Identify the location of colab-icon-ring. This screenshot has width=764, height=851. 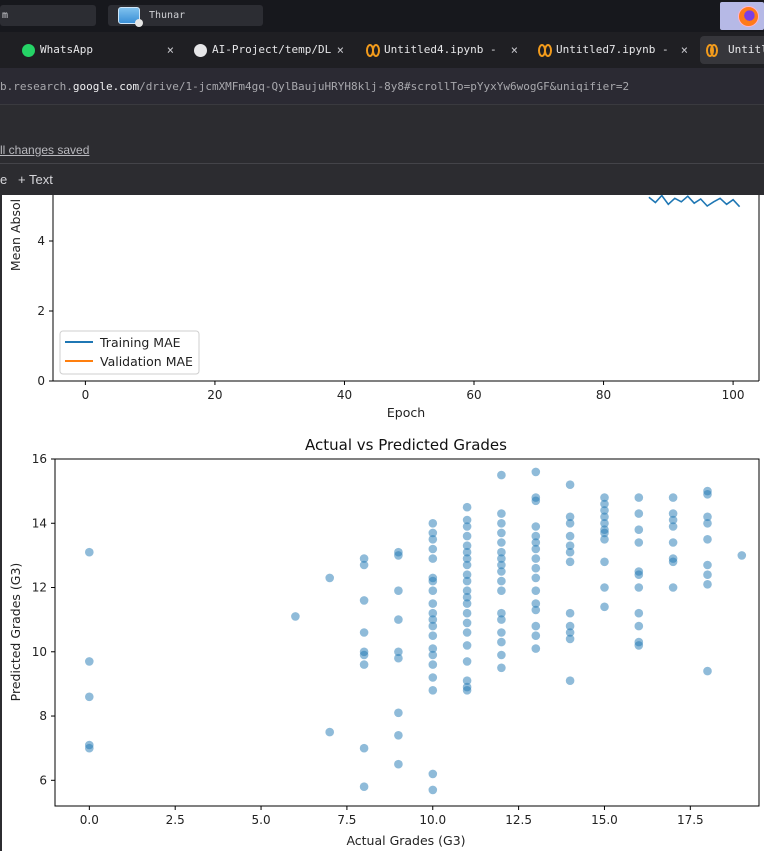
(376, 50).